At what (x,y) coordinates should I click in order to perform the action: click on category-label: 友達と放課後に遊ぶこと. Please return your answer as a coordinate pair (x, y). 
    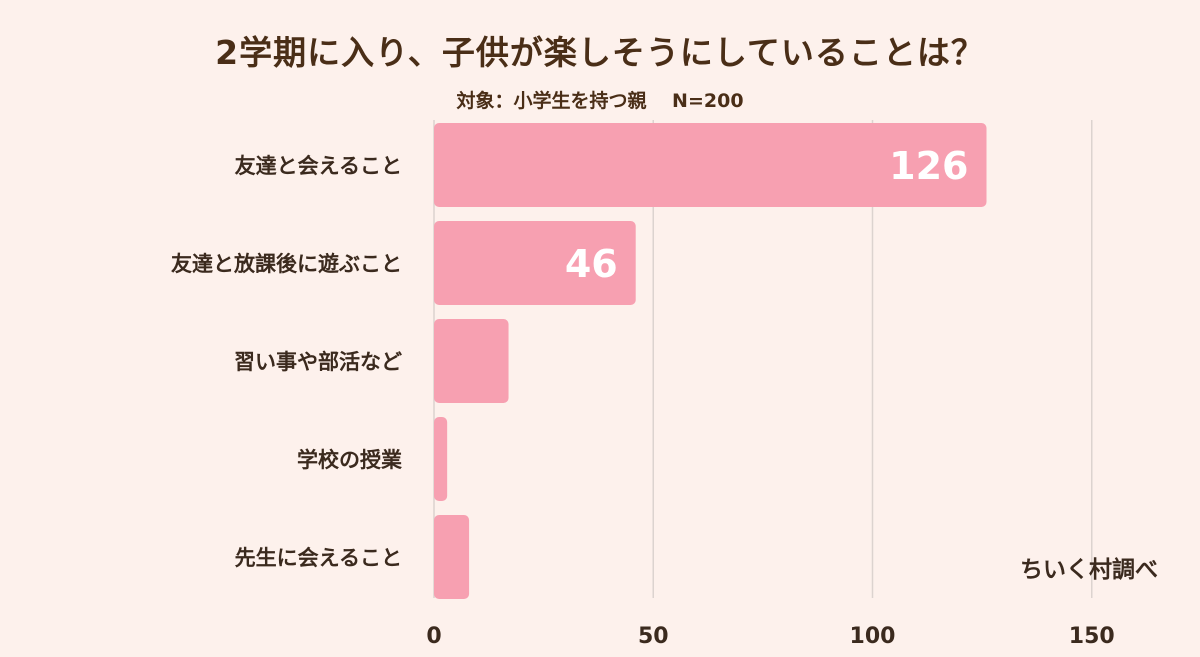
    Looking at the image, I should click on (286, 264).